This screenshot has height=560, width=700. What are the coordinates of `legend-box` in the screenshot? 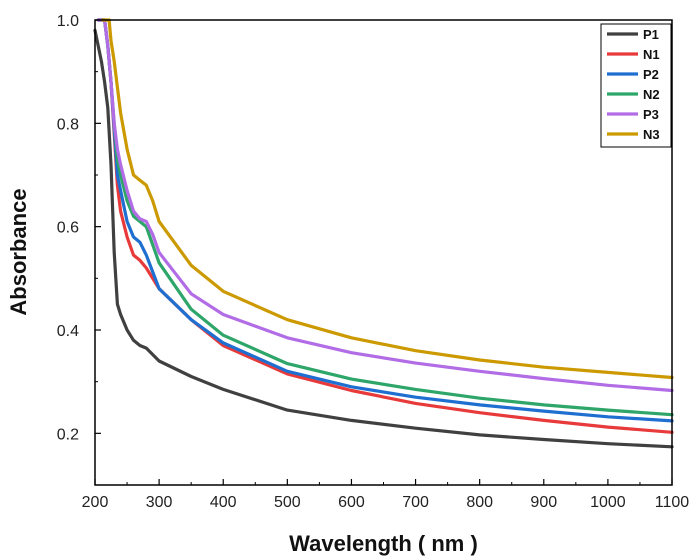 It's located at (636, 85).